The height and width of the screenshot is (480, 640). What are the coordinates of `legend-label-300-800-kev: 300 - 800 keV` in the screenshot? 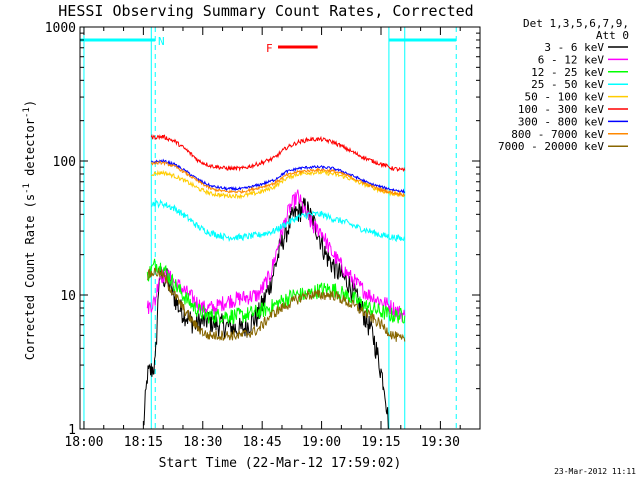 It's located at (561, 121).